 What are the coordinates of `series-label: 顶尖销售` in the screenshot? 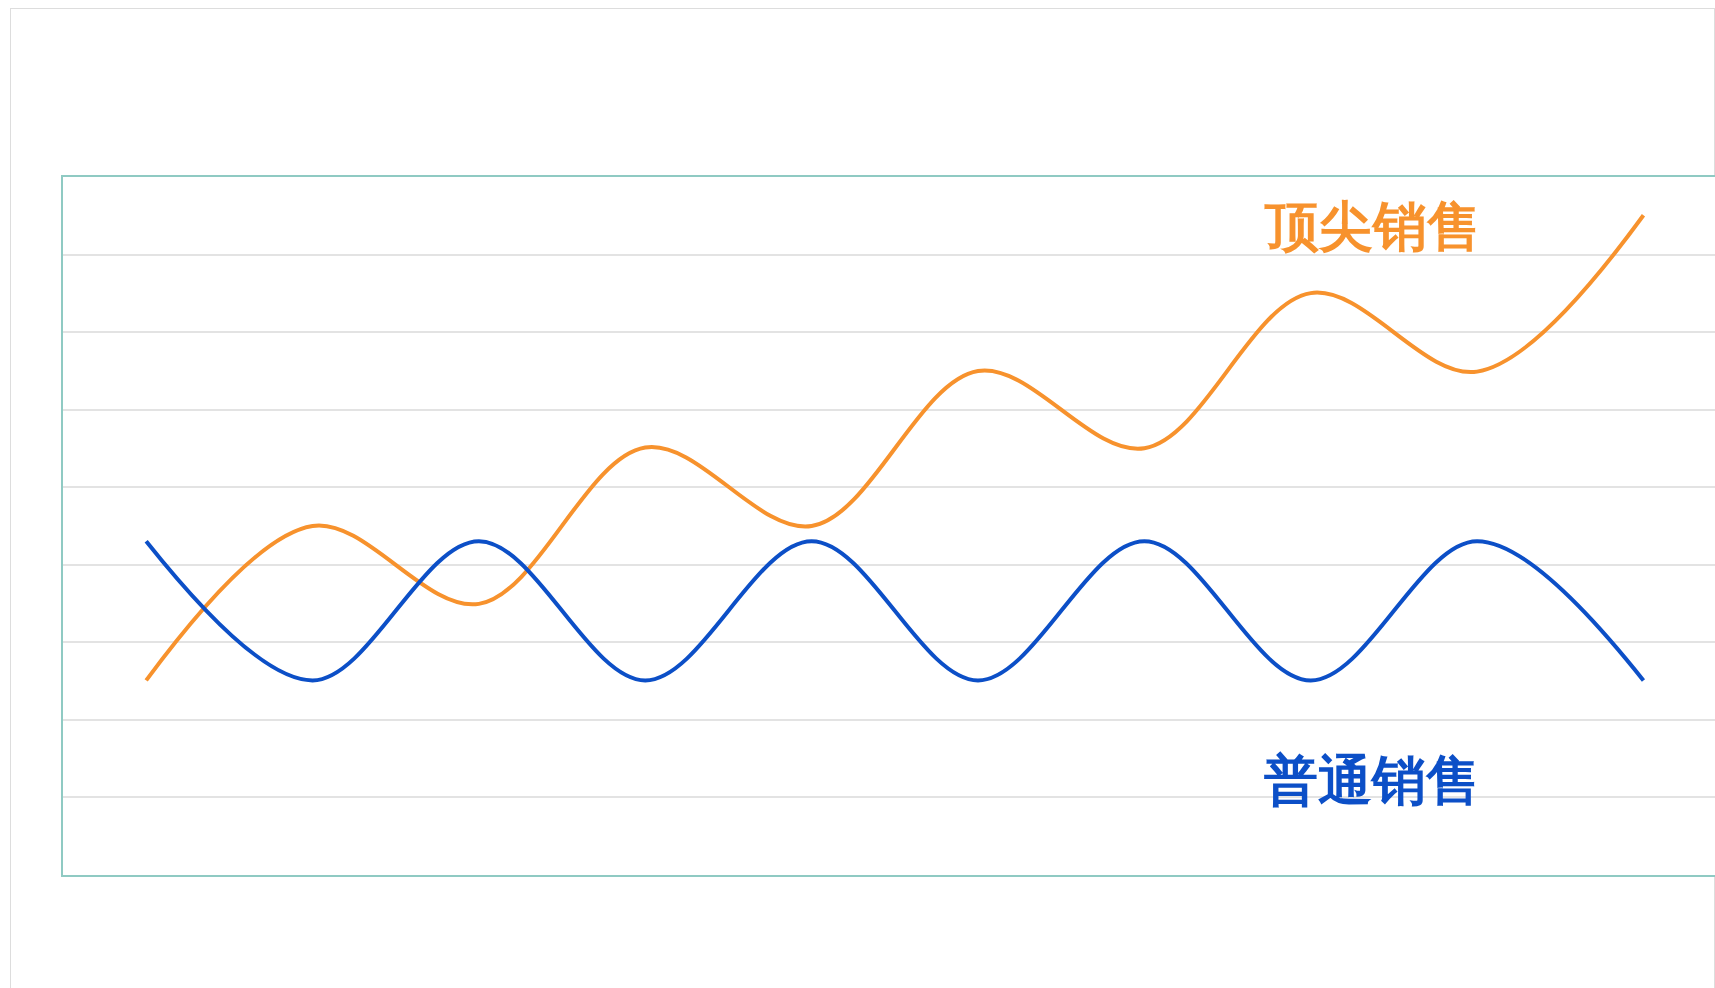 It's located at (1372, 226).